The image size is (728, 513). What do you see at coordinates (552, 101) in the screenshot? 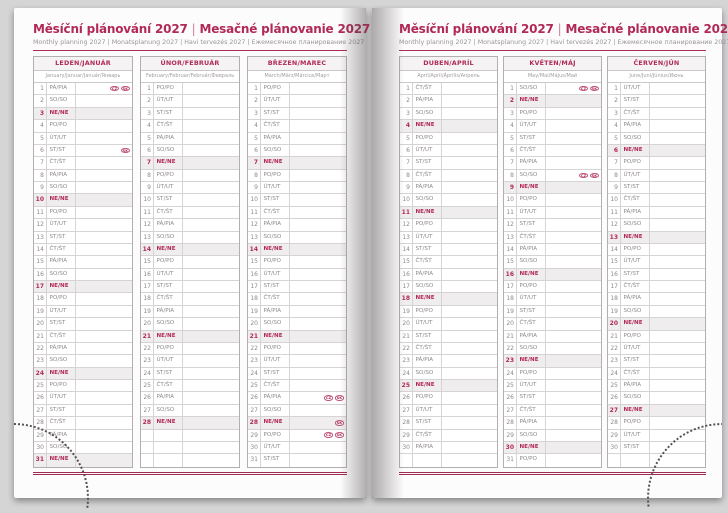
I see `day-row: 2 NE/NE` at bounding box center [552, 101].